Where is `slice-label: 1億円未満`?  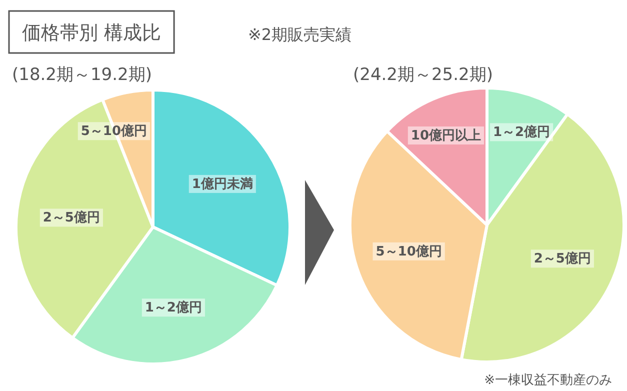
slice-label: 1億円未満 is located at coordinates (222, 184).